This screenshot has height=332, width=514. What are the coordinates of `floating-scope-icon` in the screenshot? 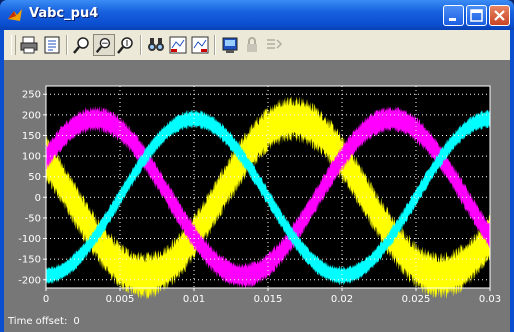 It's located at (230, 45).